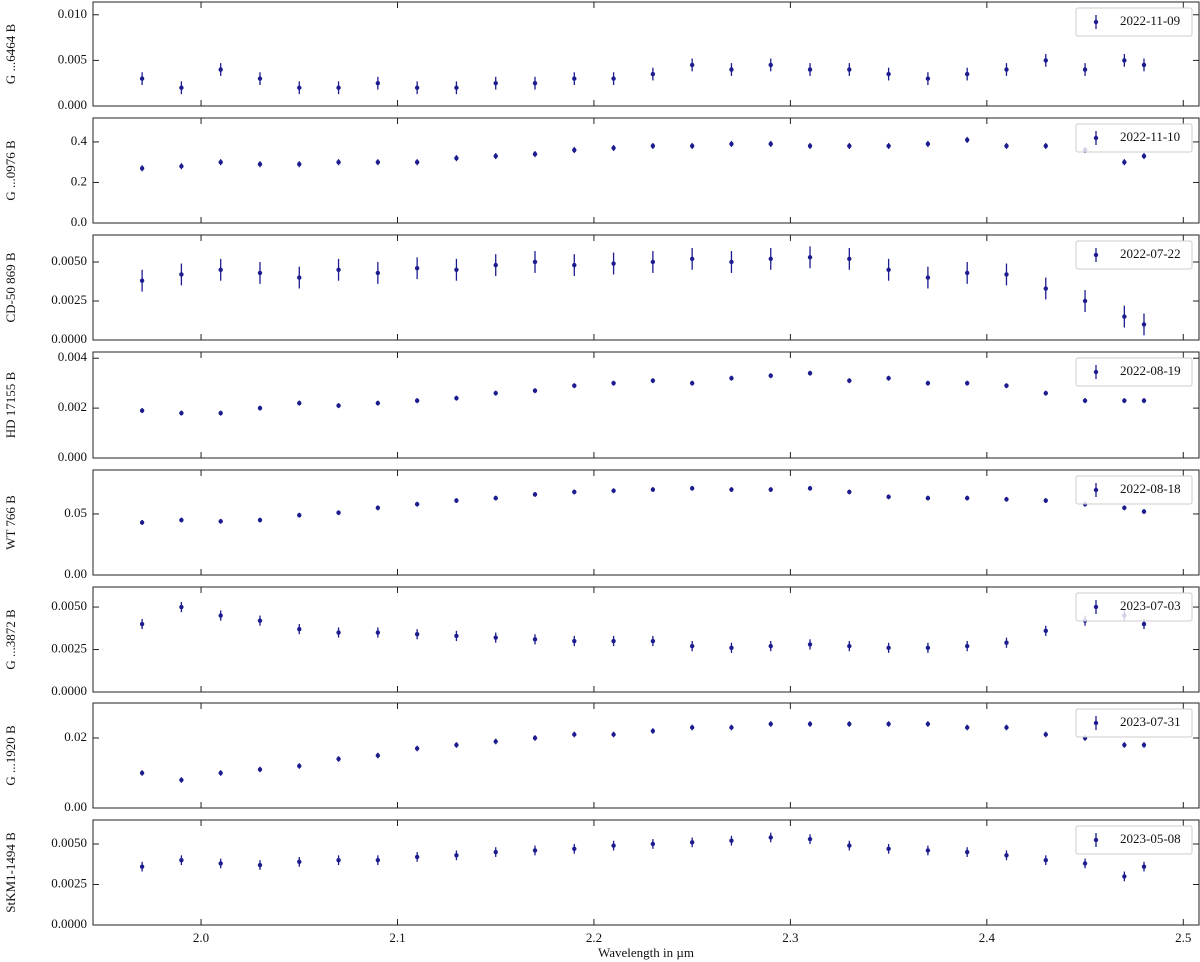 The width and height of the screenshot is (1200, 962). What do you see at coordinates (1150, 136) in the screenshot?
I see `legend-label: 2022-11-10` at bounding box center [1150, 136].